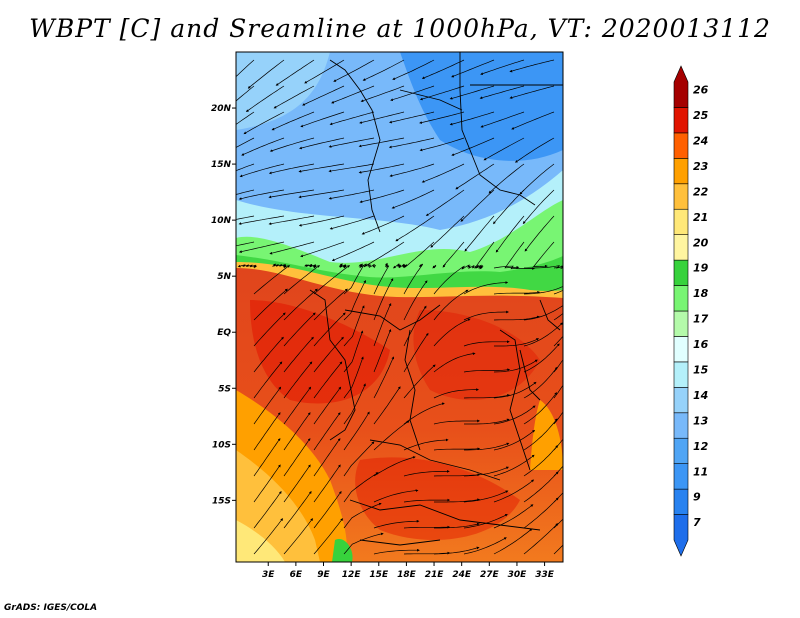 This screenshot has width=800, height=618. What do you see at coordinates (691, 311) in the screenshot?
I see `colorbar-legend: 7 9 11 12 13 14 15 16 17 18 19 20 21 22 23 24 25 26` at bounding box center [691, 311].